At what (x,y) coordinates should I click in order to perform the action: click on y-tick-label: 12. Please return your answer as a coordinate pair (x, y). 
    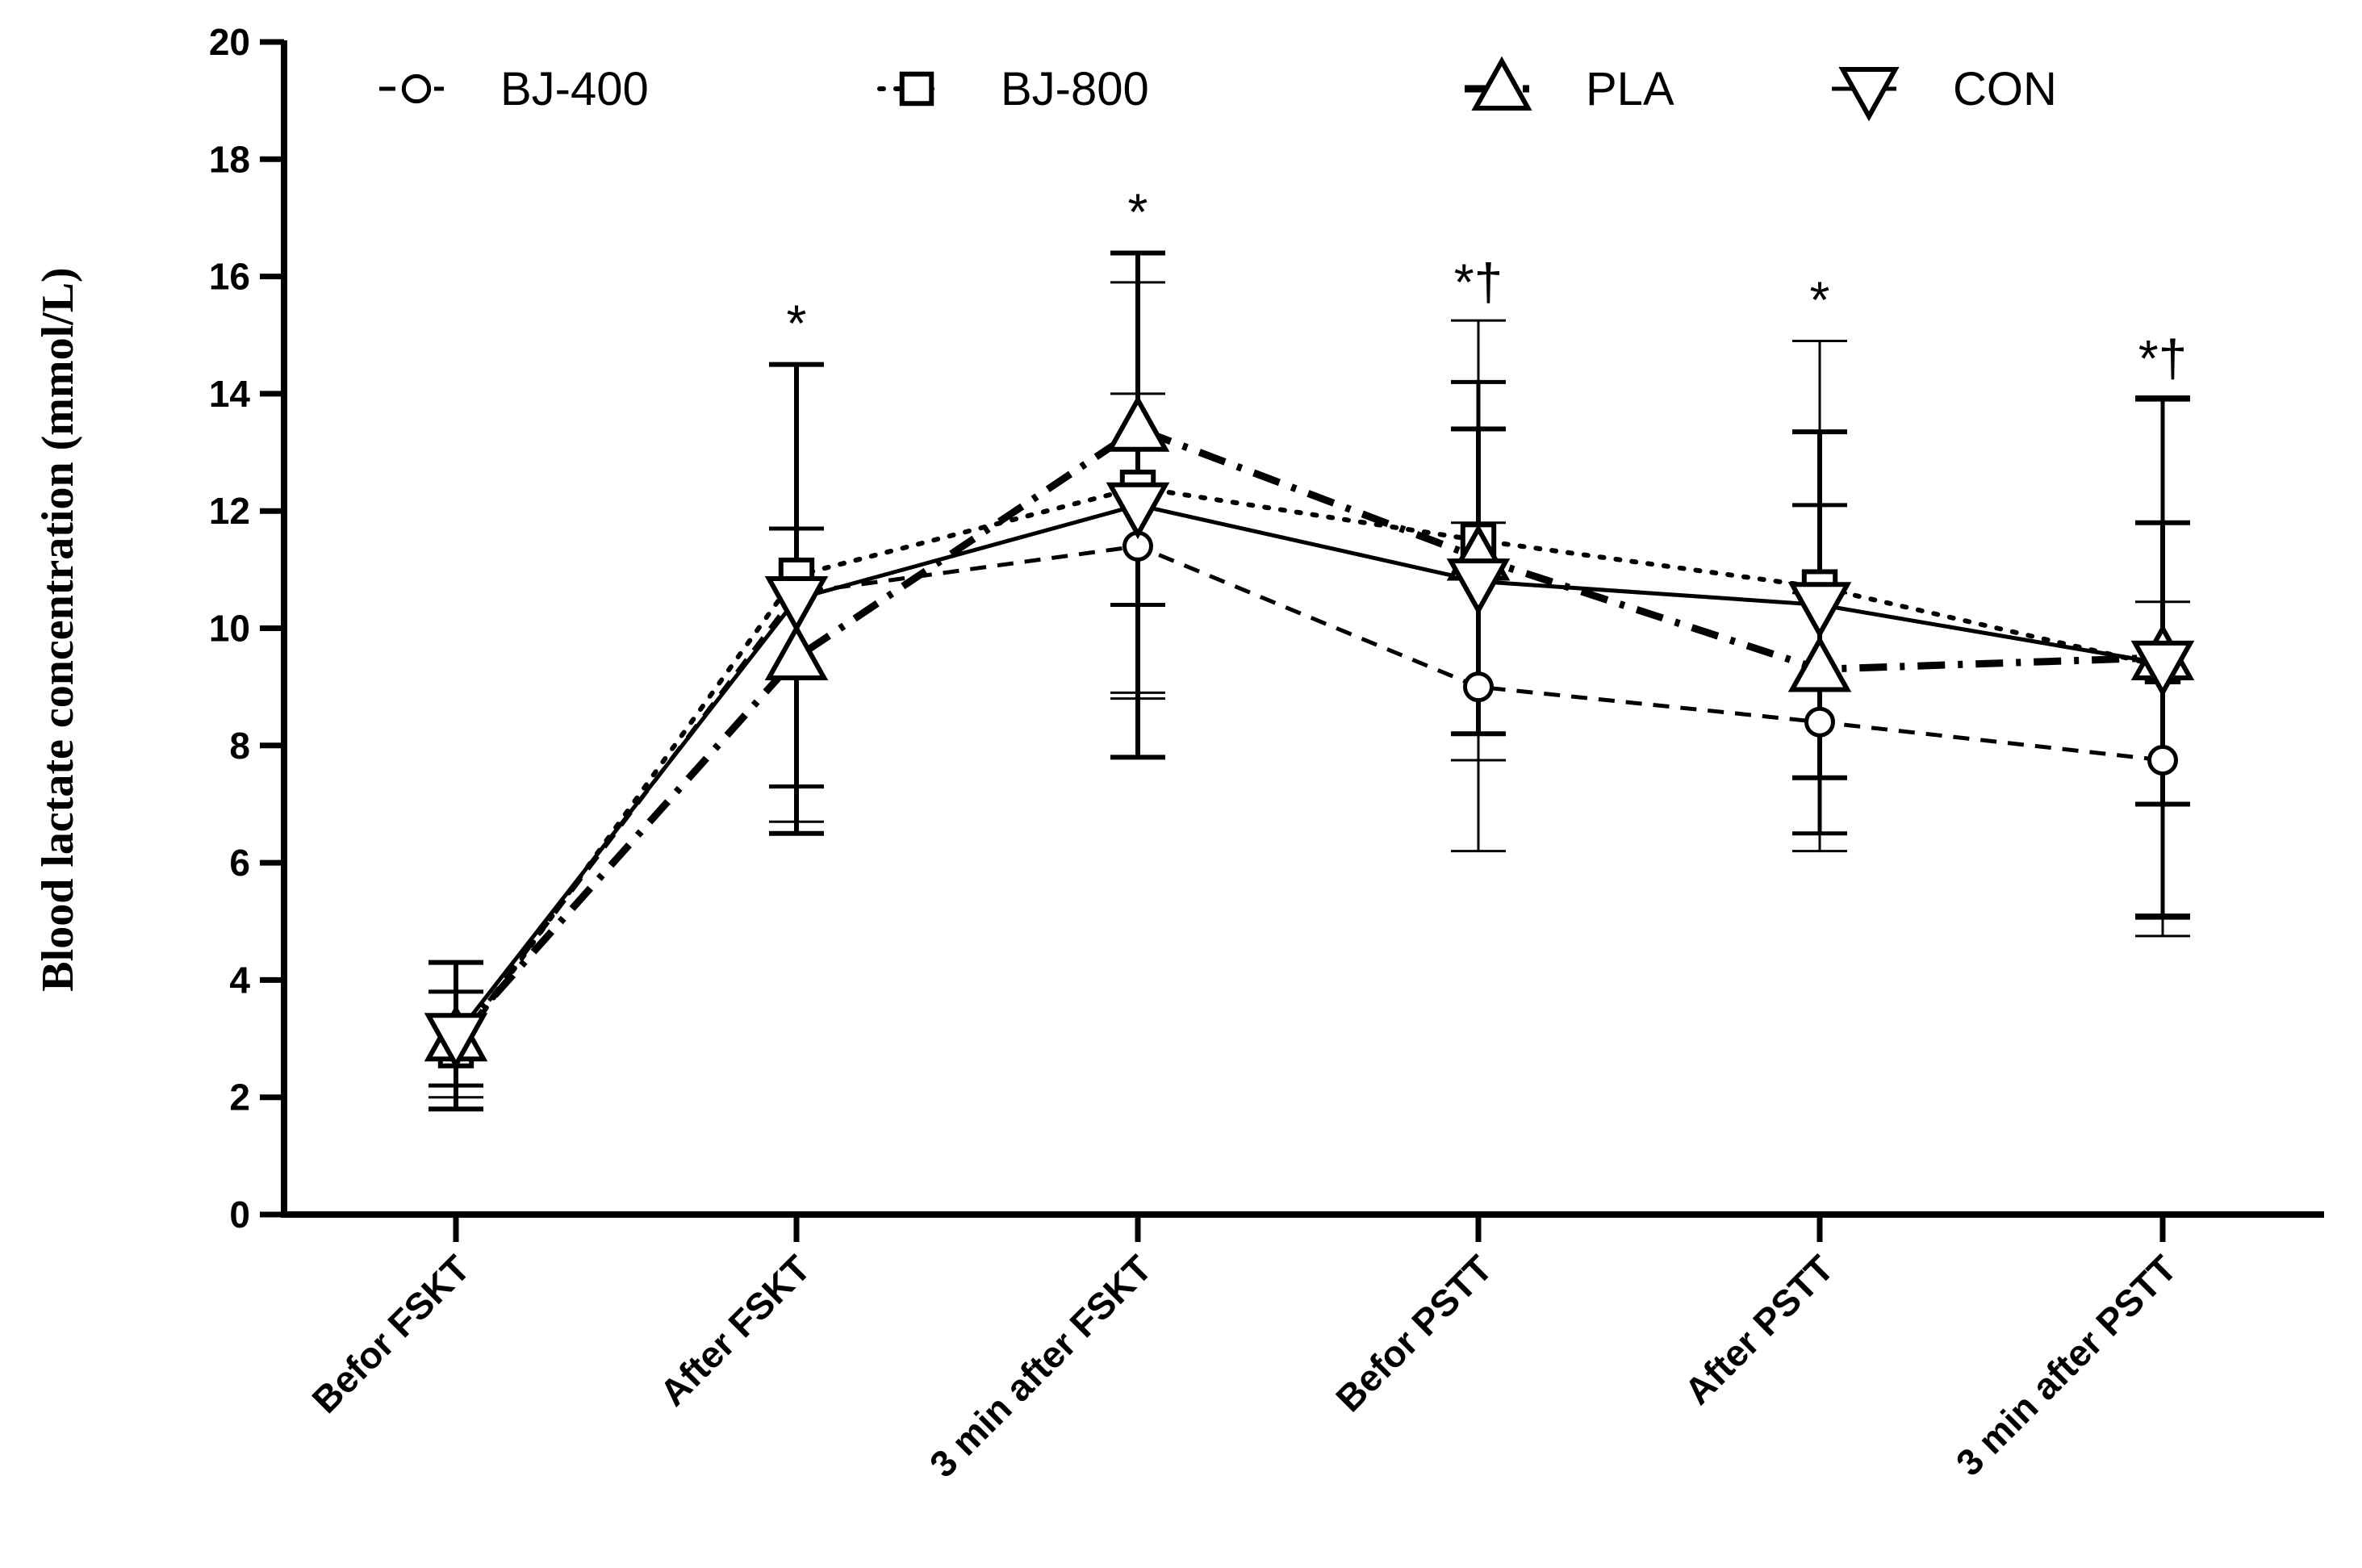
    Looking at the image, I should click on (230, 511).